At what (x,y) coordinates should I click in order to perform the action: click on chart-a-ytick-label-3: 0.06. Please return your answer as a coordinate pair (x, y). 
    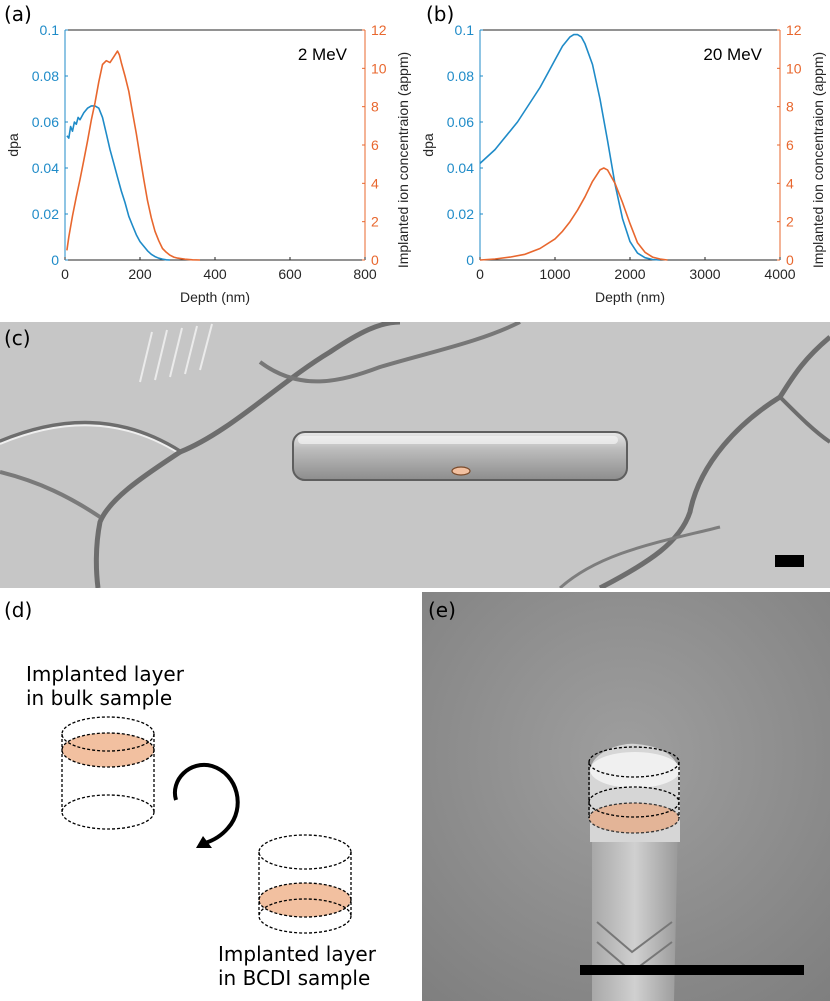
    Looking at the image, I should click on (45, 122).